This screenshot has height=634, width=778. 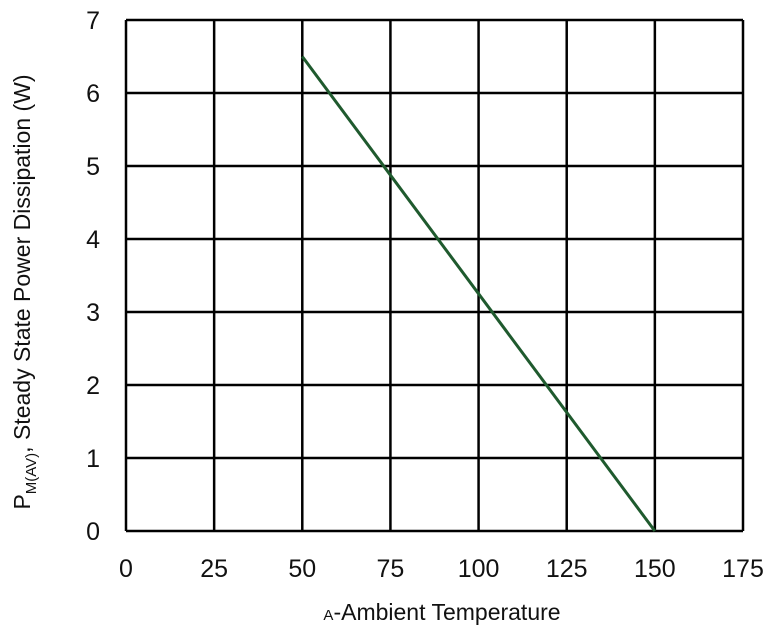 What do you see at coordinates (446, 612) in the screenshot?
I see `x-axis-title-text: -Ambient Temperature` at bounding box center [446, 612].